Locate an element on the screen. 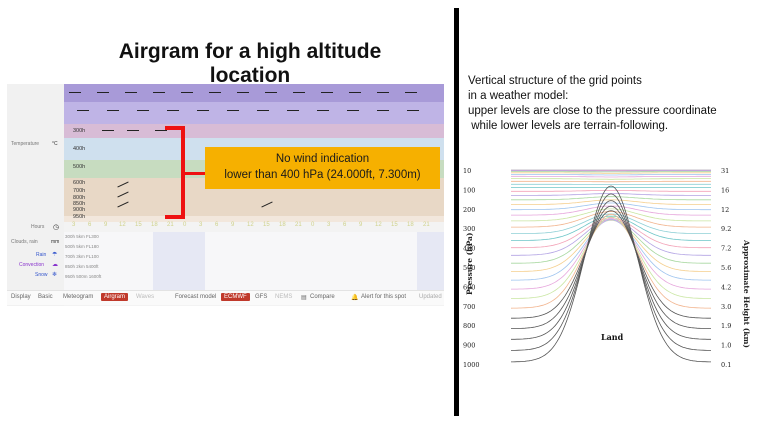 The width and height of the screenshot is (760, 427). level-label: 800h is located at coordinates (79, 198).